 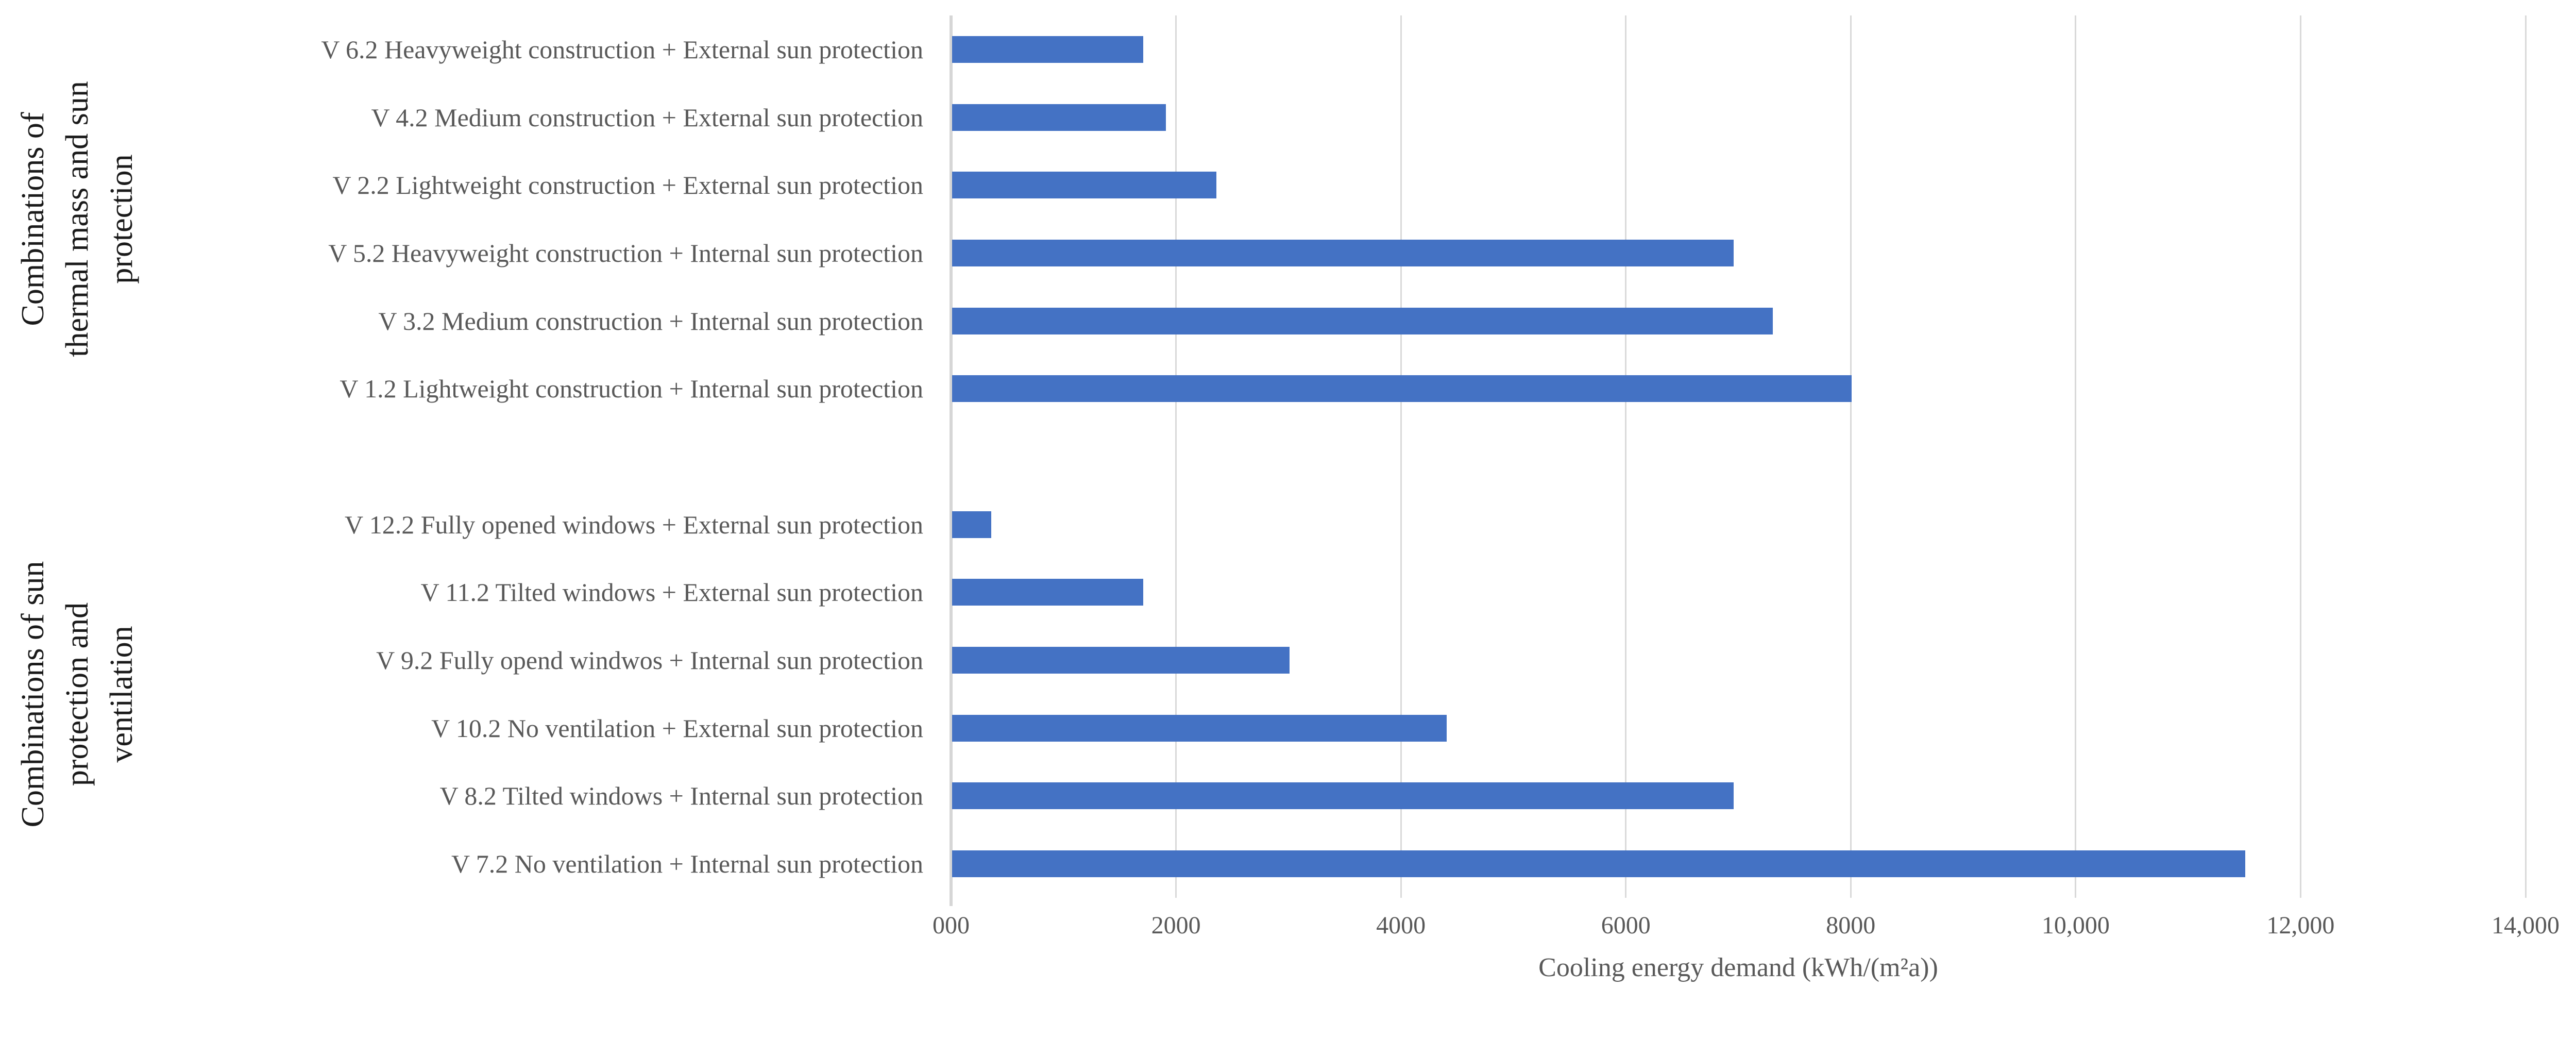 I want to click on group-label-line: protection and, so click(x=77, y=694).